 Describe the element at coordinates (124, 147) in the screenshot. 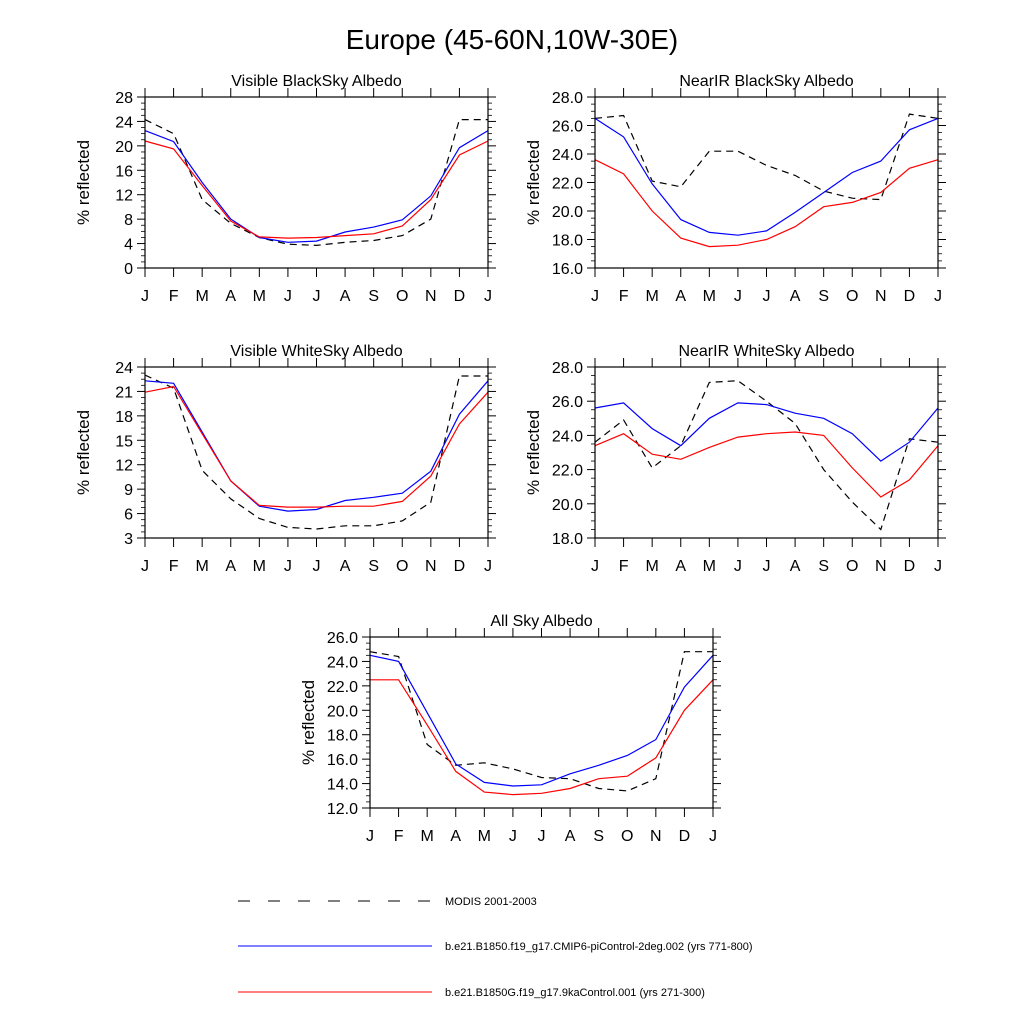

I see `y-tick-label: 20` at that location.